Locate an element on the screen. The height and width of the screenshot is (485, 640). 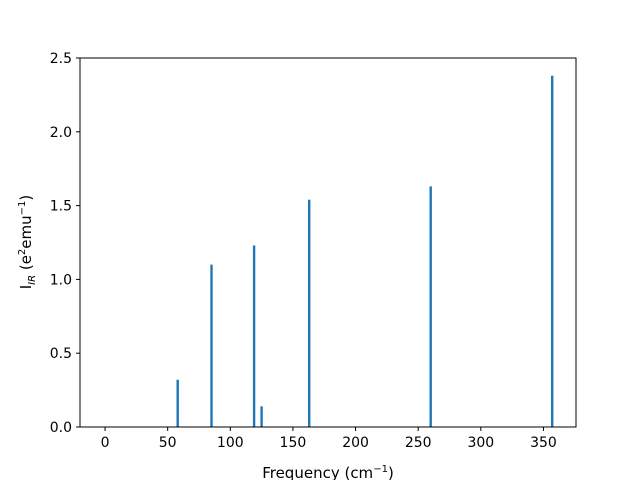
y-tick-label: 1.5 is located at coordinates (61, 207).